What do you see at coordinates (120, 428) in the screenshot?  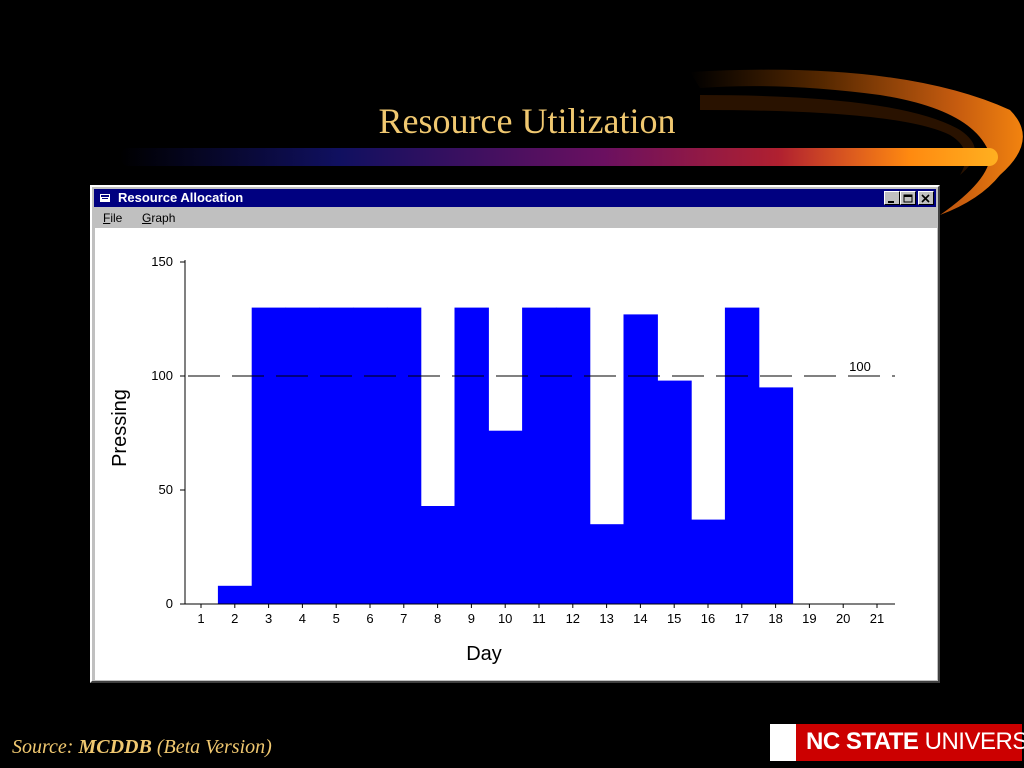 I see `y-axis-label: Pressing` at bounding box center [120, 428].